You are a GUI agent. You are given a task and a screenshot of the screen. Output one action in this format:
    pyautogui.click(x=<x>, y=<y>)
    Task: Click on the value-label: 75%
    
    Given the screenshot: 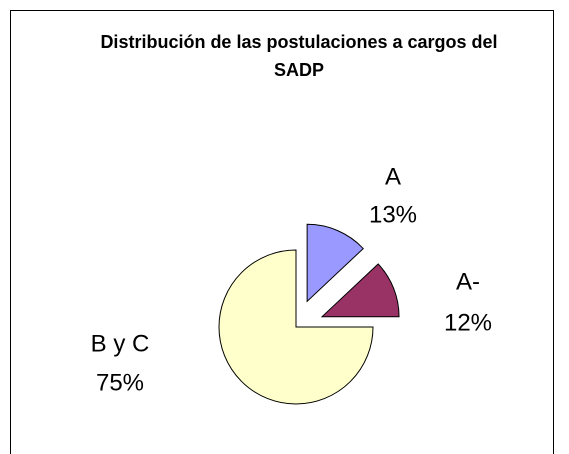 What is the action you would take?
    pyautogui.click(x=120, y=382)
    